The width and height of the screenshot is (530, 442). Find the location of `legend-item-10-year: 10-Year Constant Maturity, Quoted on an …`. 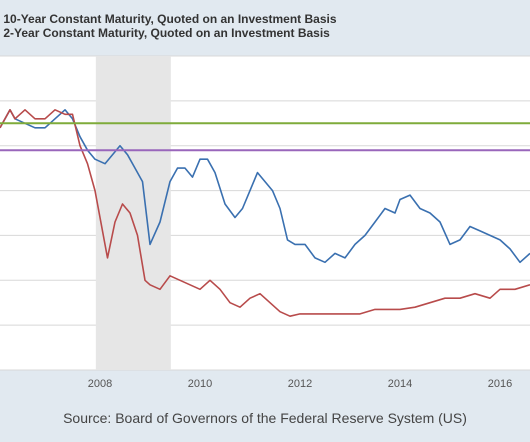

legend-item-10-year: 10-Year Constant Maturity, Quoted on an … is located at coordinates (265, 19).